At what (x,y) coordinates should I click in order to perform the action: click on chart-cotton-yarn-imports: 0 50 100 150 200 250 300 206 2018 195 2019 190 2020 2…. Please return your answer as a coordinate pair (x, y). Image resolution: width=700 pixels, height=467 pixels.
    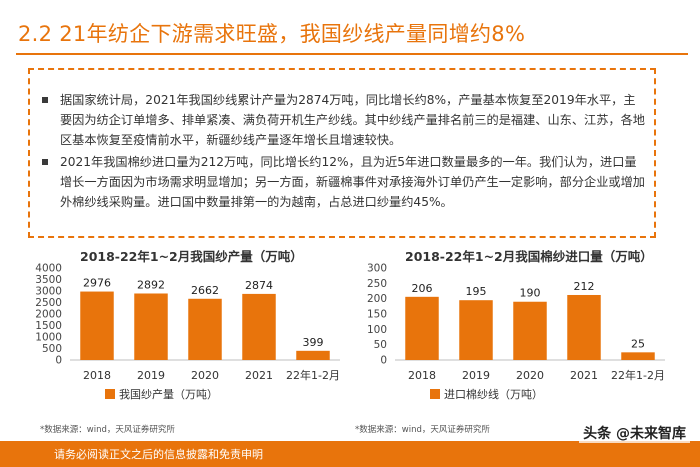
    Looking at the image, I should click on (516, 332).